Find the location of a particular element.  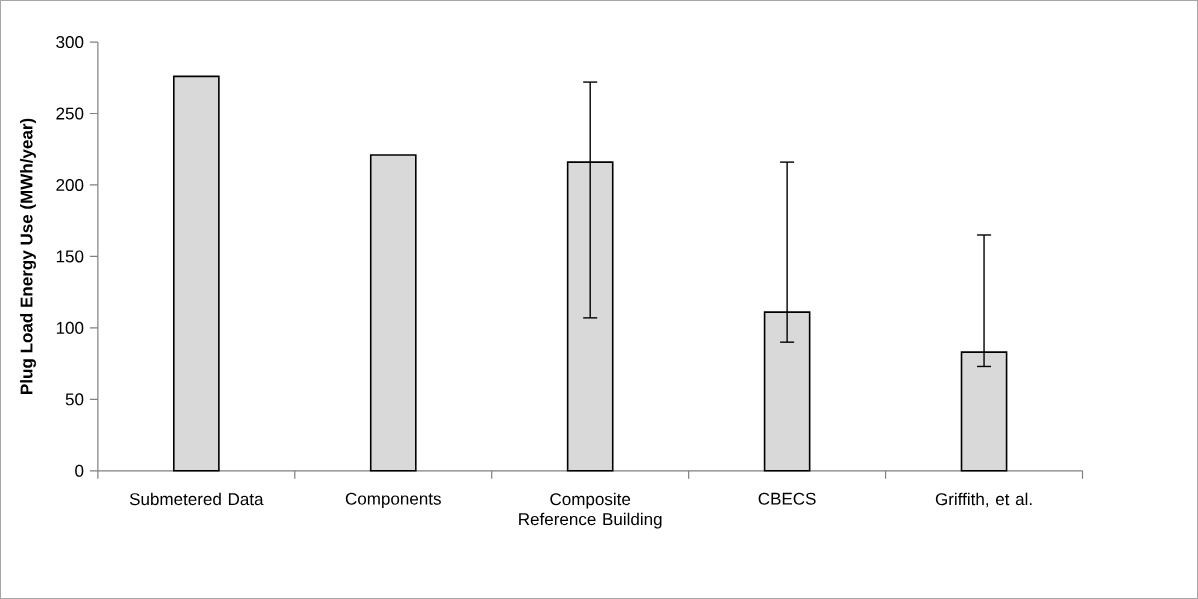

x-tick-label: Components is located at coordinates (393, 500).